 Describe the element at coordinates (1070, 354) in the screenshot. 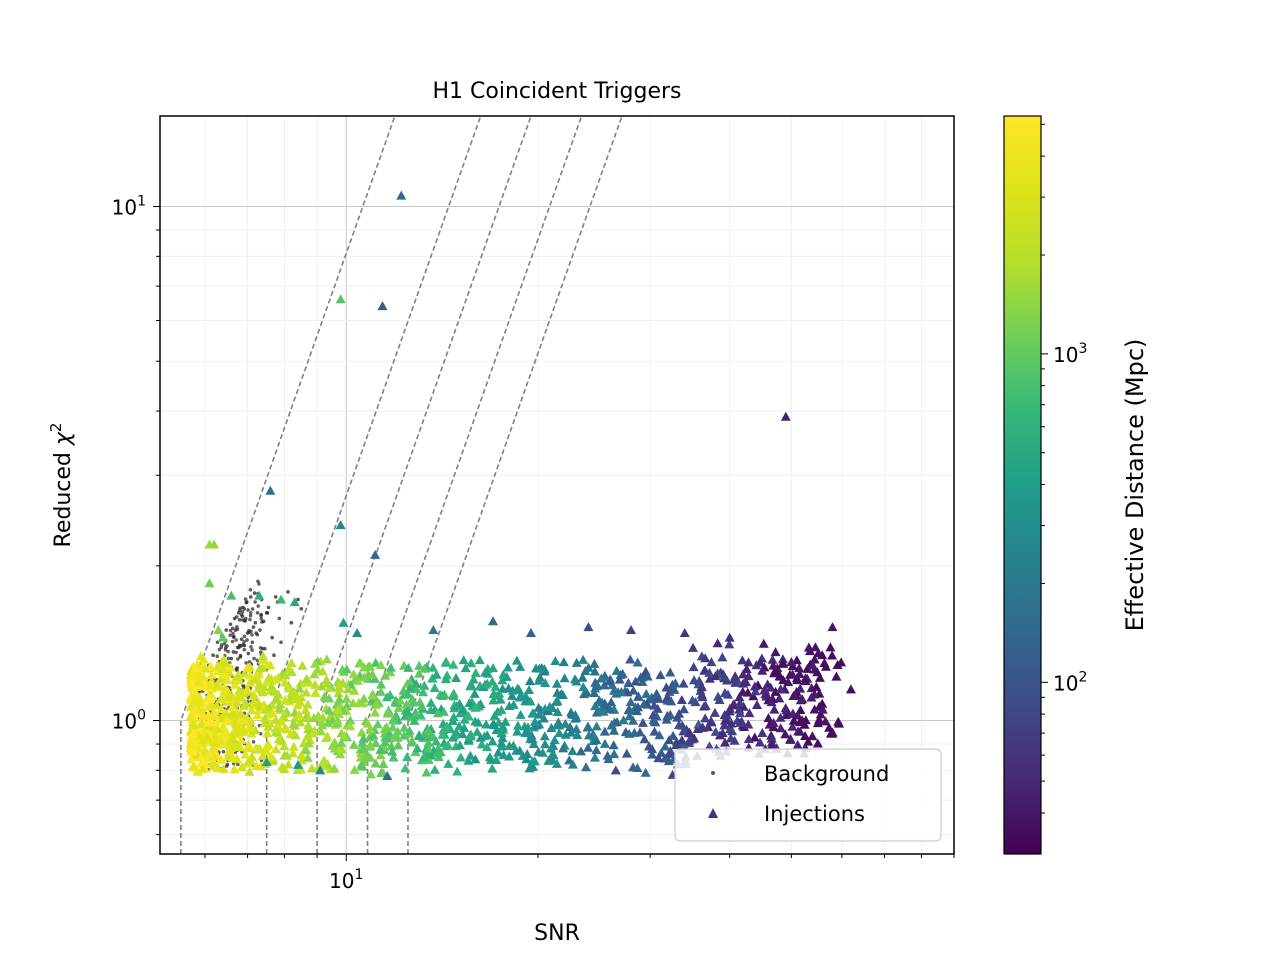

I see `colorbar-tick-label: 103` at that location.